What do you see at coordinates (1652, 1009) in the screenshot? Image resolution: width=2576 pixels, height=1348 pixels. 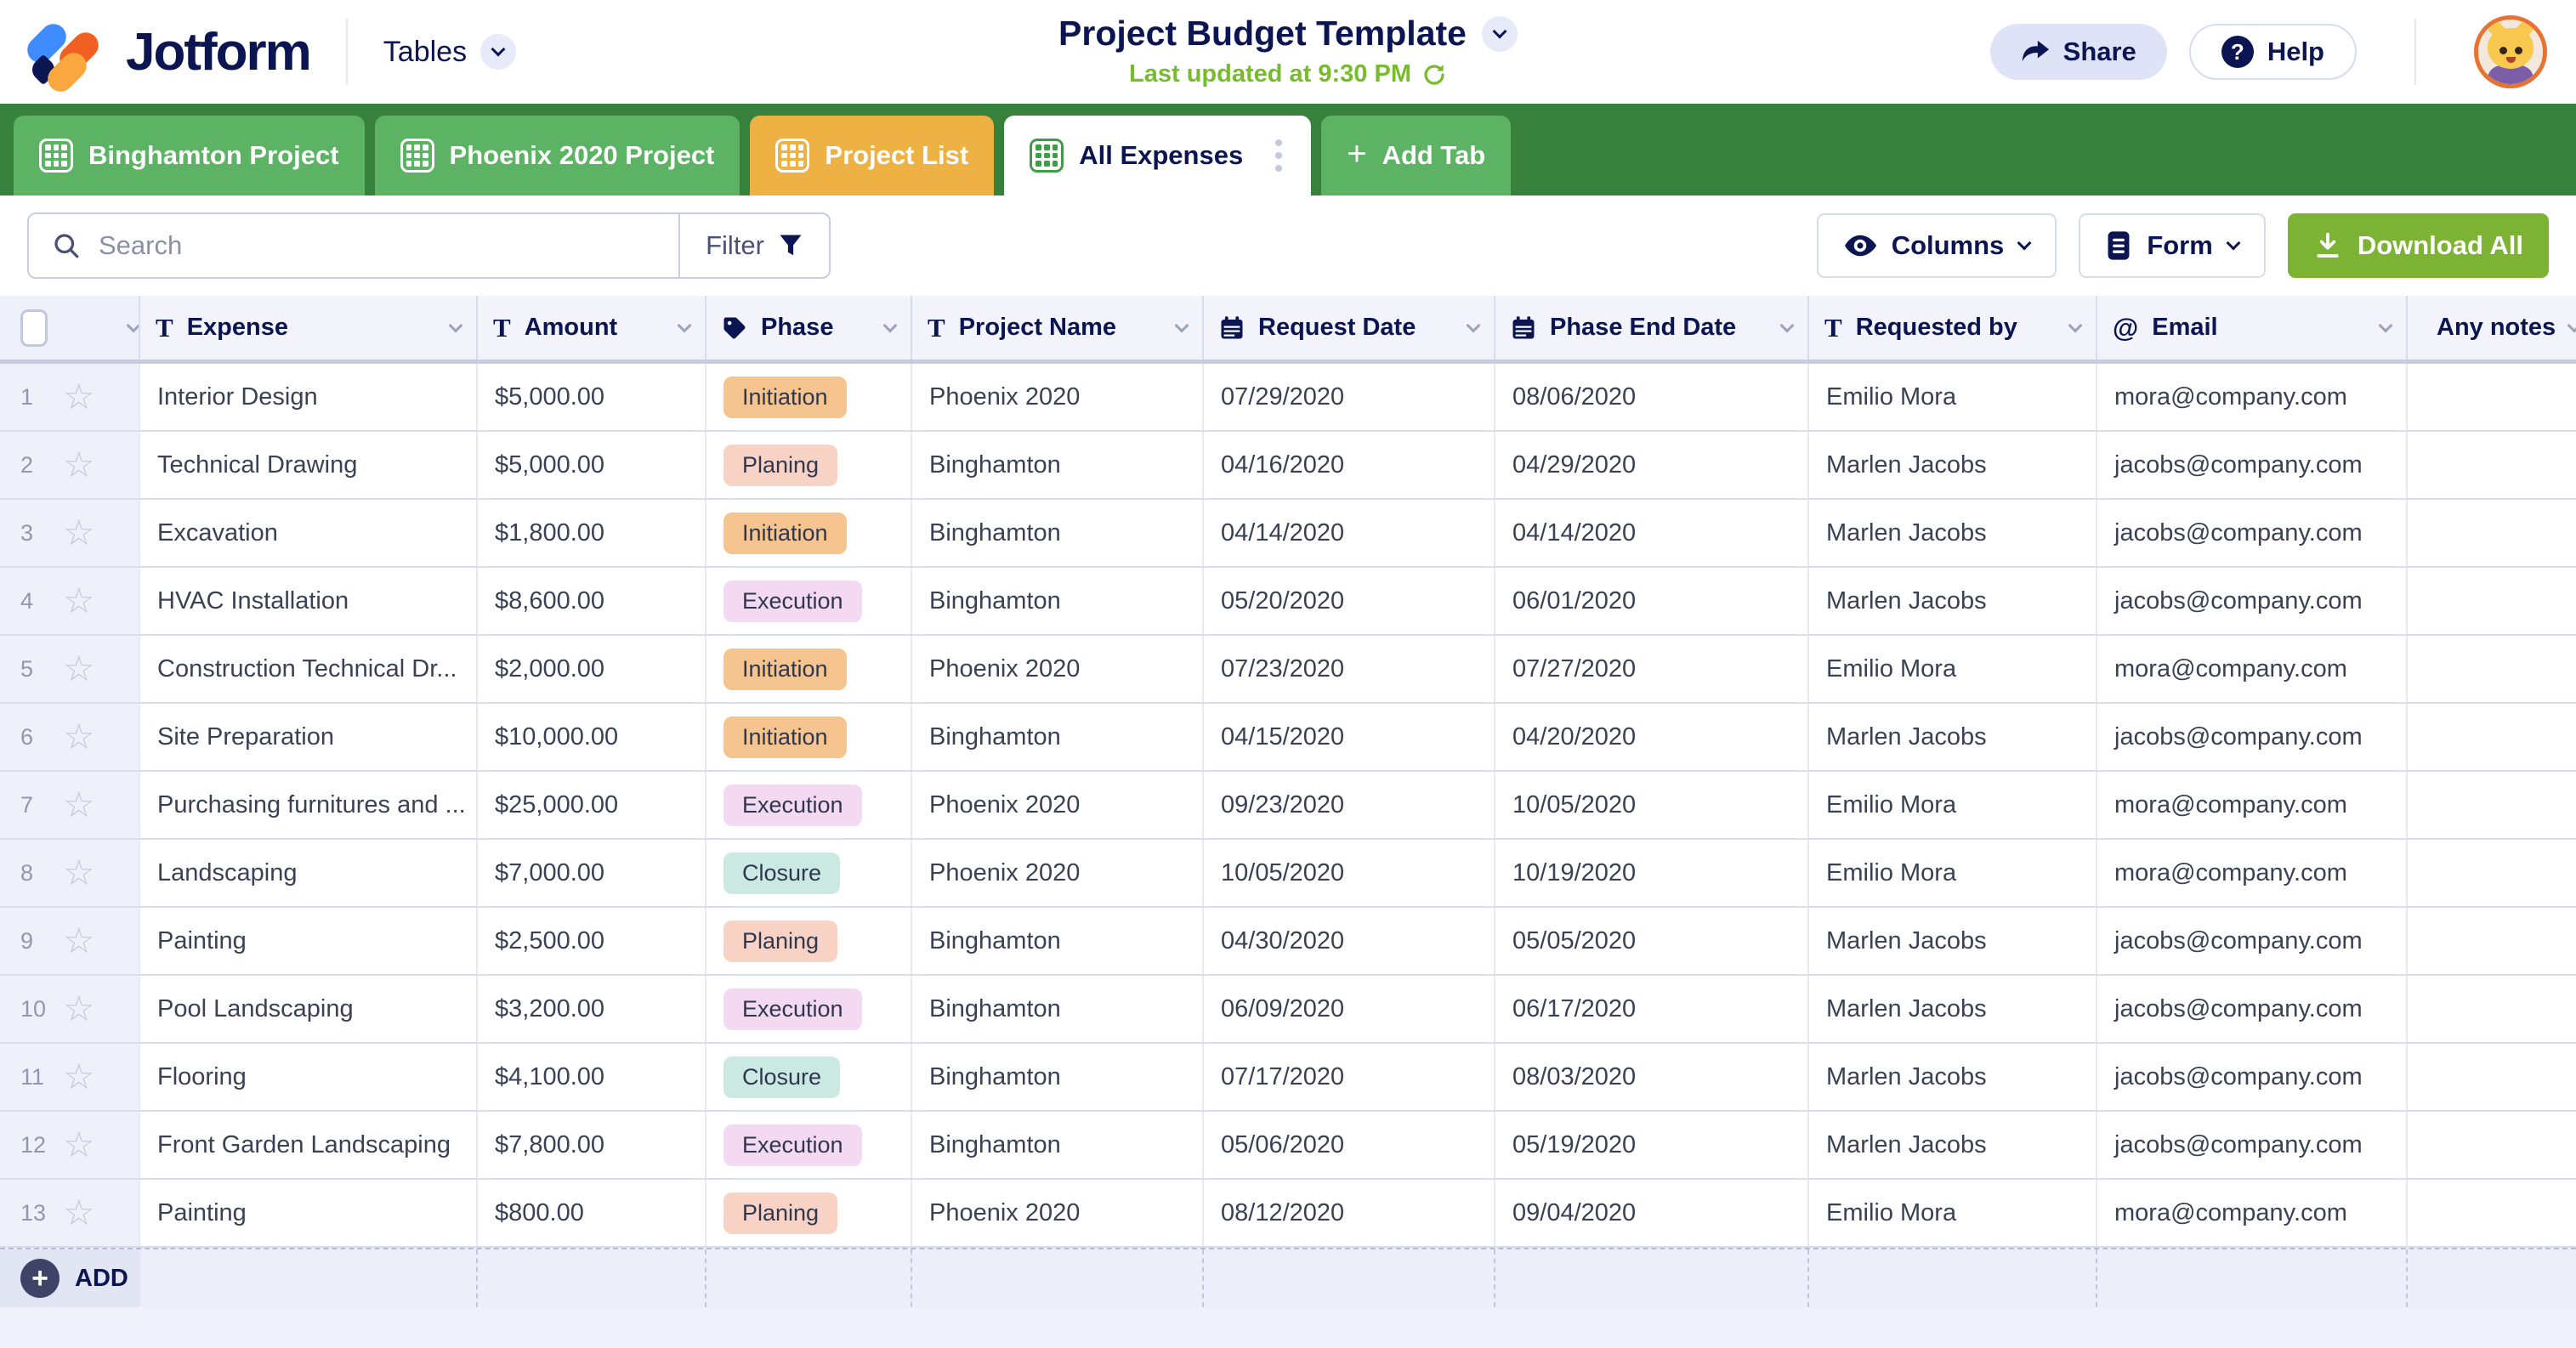 I see `cell-phase-end: 06/17/2020` at bounding box center [1652, 1009].